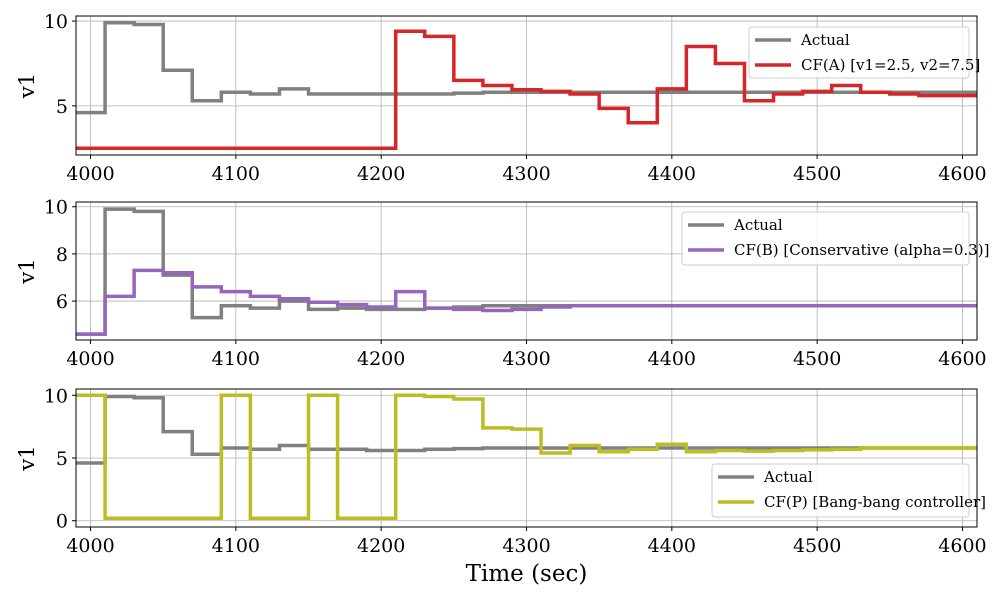 This screenshot has width=1000, height=600. What do you see at coordinates (890, 65) in the screenshot?
I see `legend-entry: CF(A) [v1=2.5, v2=7.5]` at bounding box center [890, 65].